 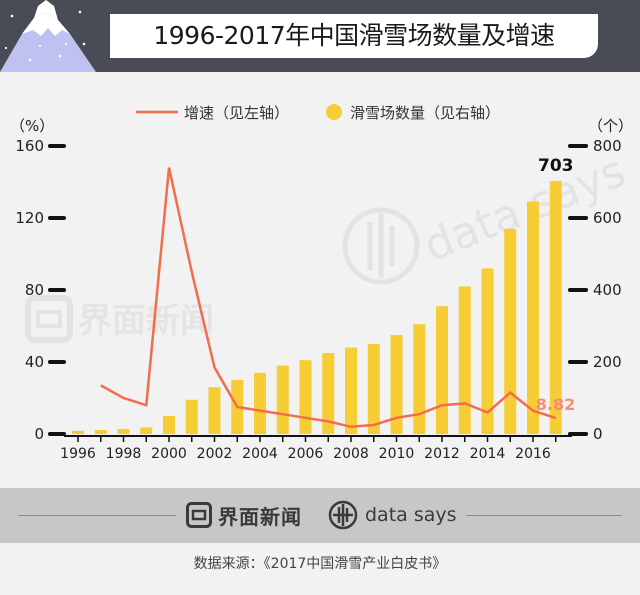 I want to click on header: 1996-2017年中国滑雪场数量及增速, so click(x=320, y=36).